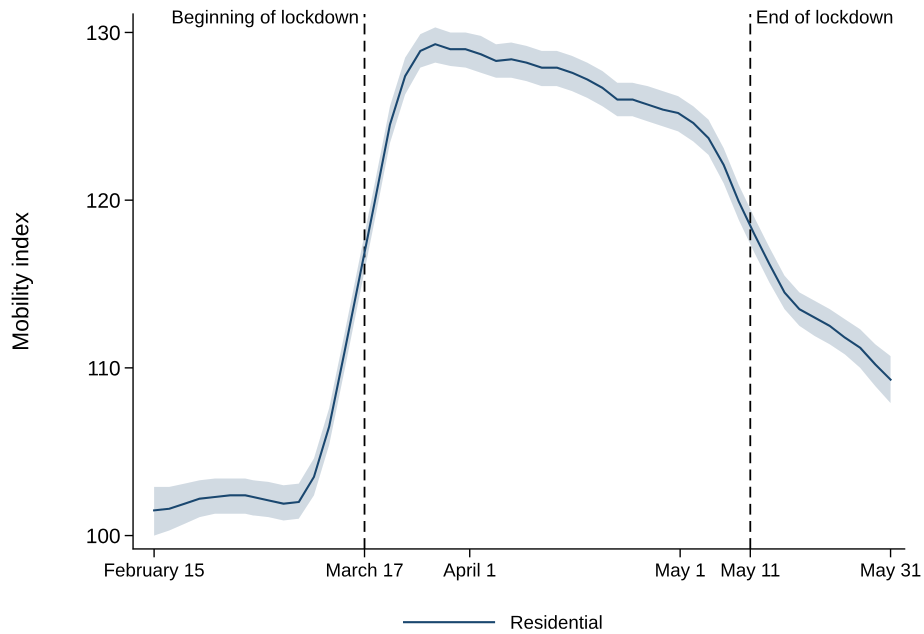 The height and width of the screenshot is (634, 924). I want to click on x-tick-label: May 31, so click(890, 571).